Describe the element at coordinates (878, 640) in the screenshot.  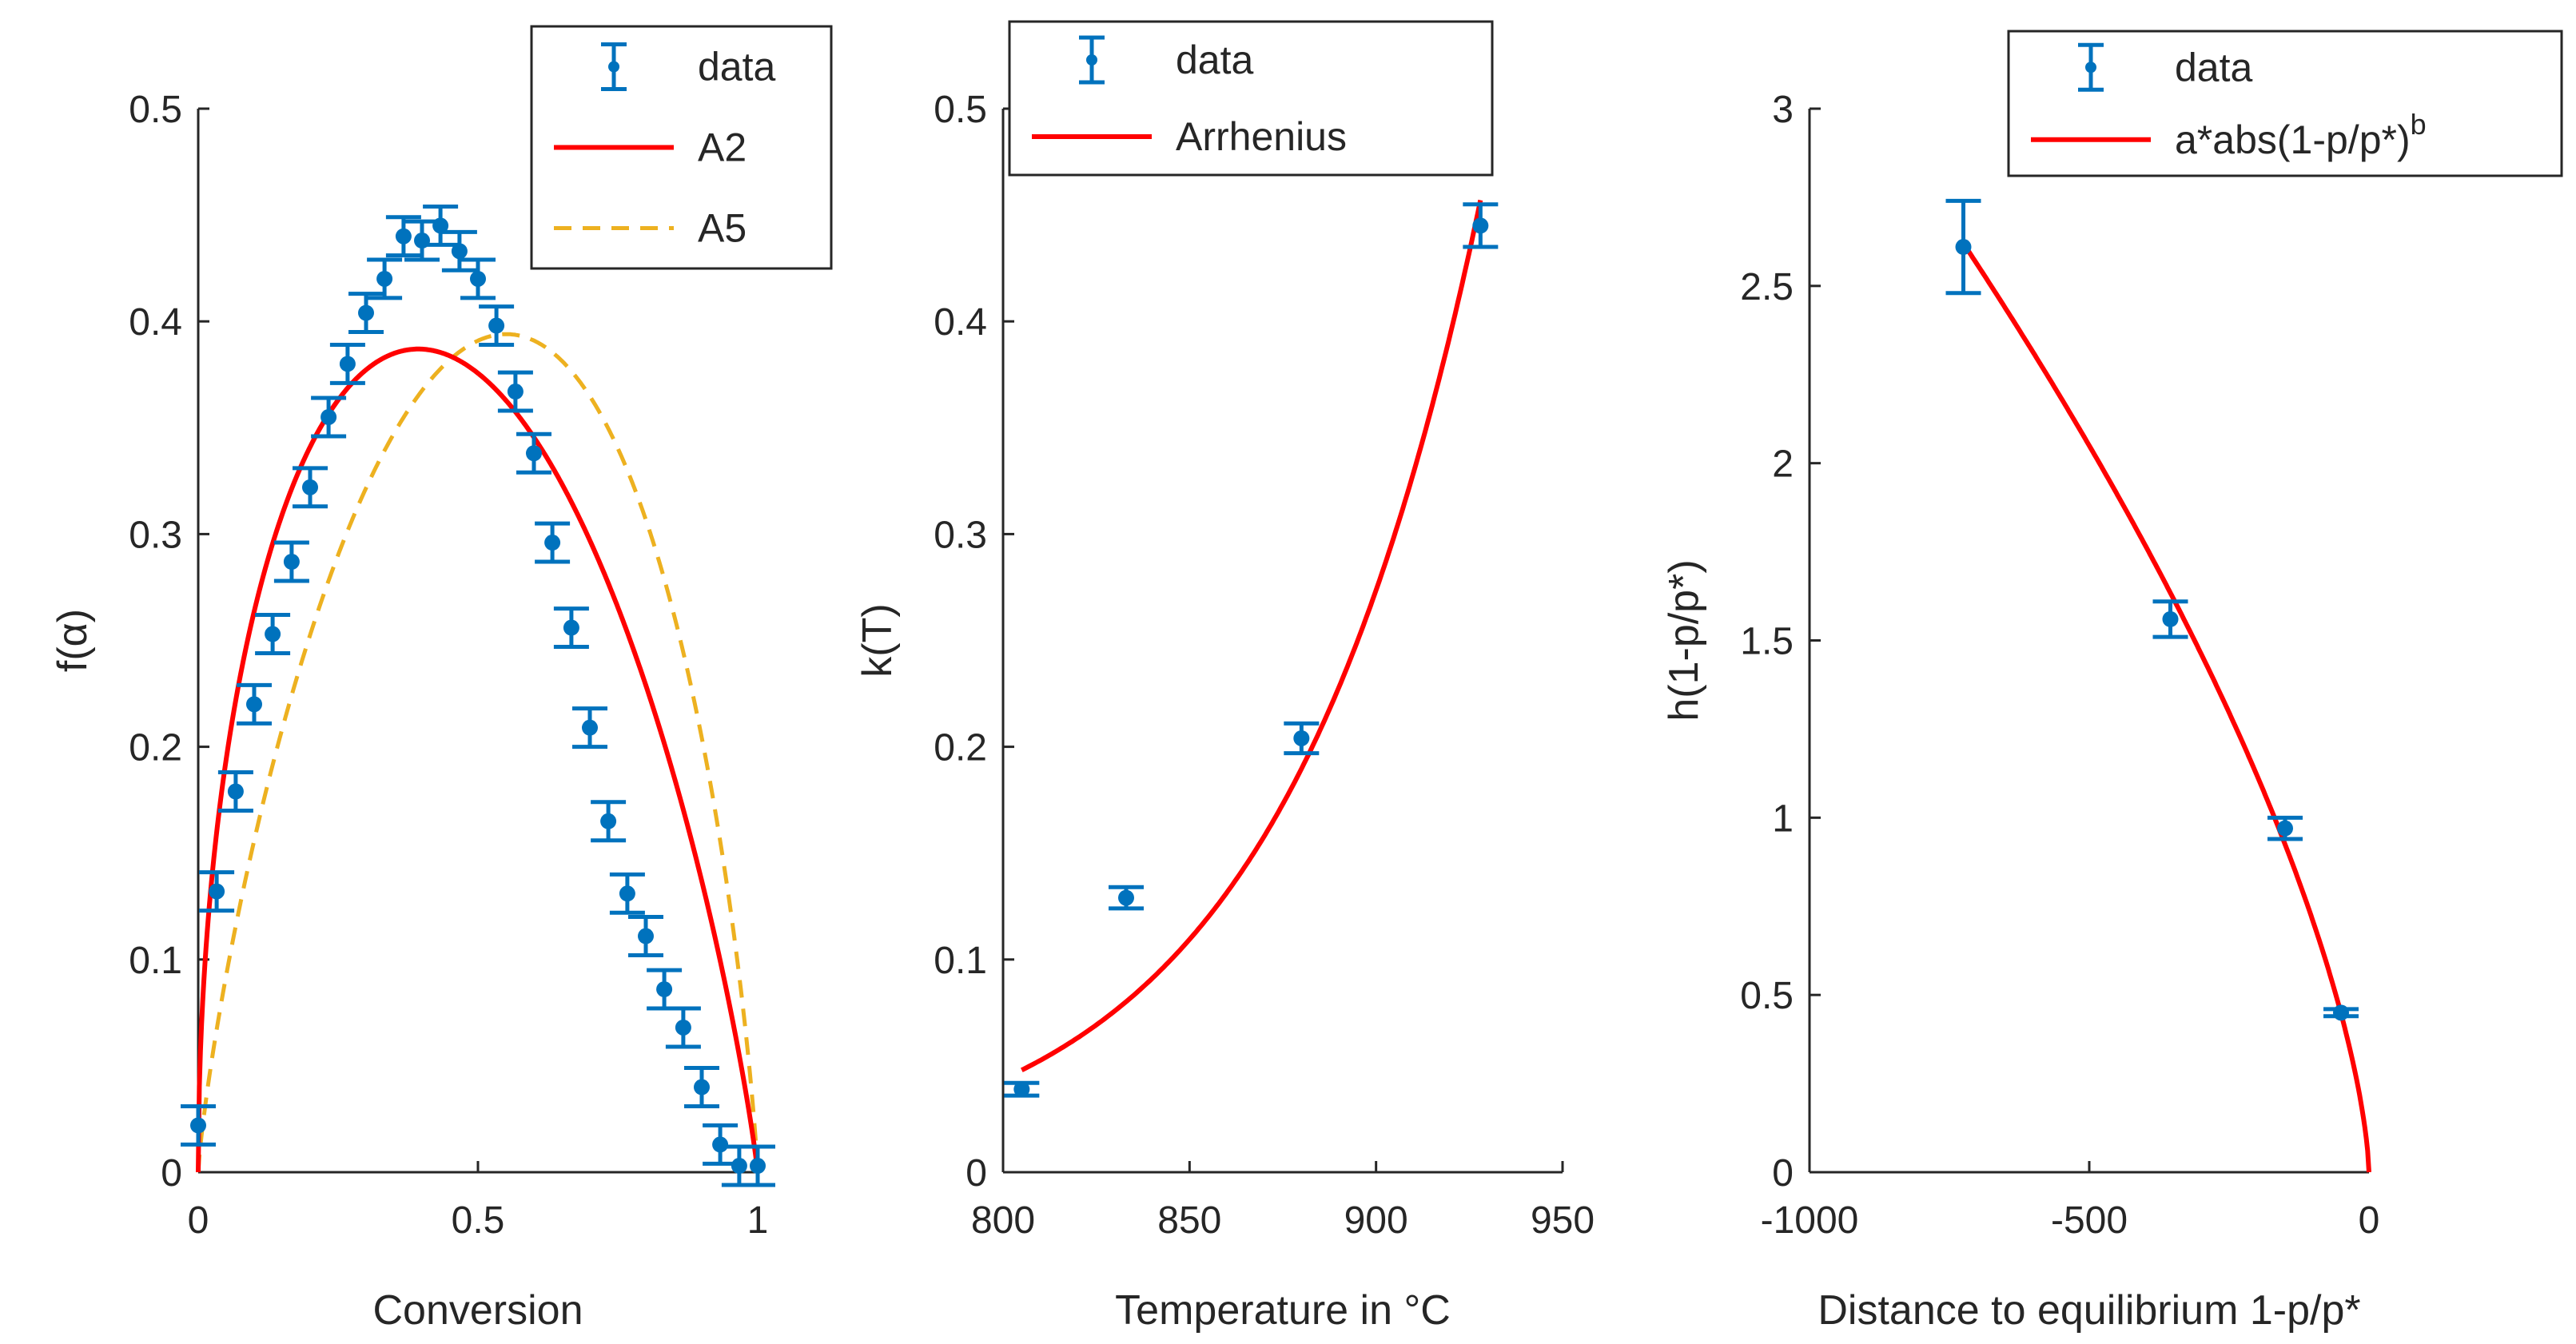
I see `y-axis-title: k(T)` at that location.